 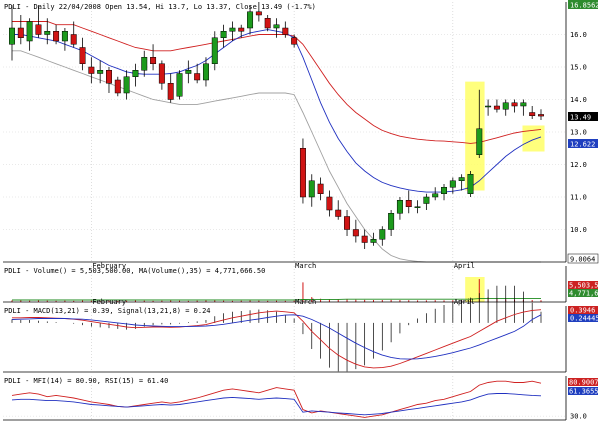 I want to click on price-highlight-last, so click(x=533, y=138).